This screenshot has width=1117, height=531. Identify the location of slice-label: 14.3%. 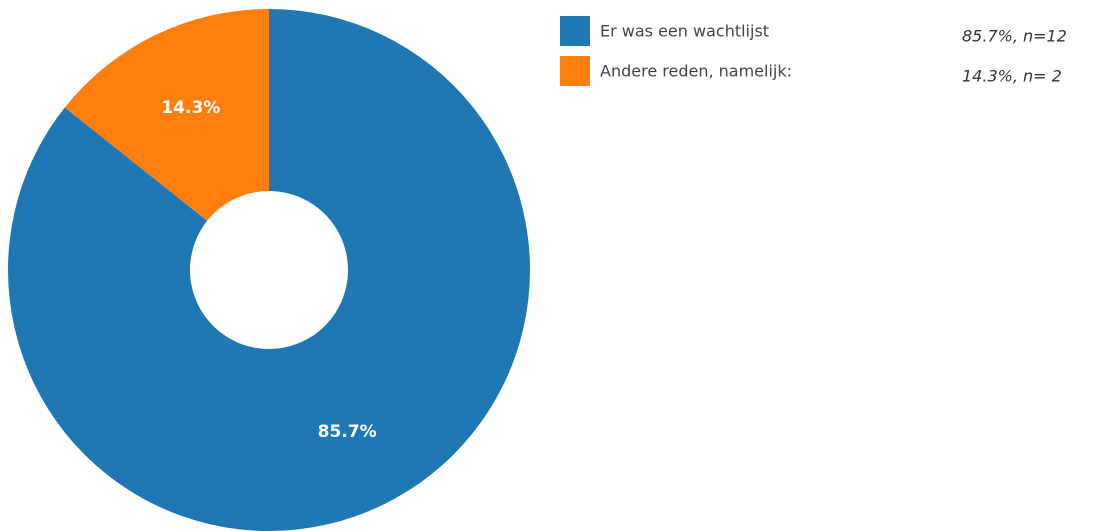
(190, 108).